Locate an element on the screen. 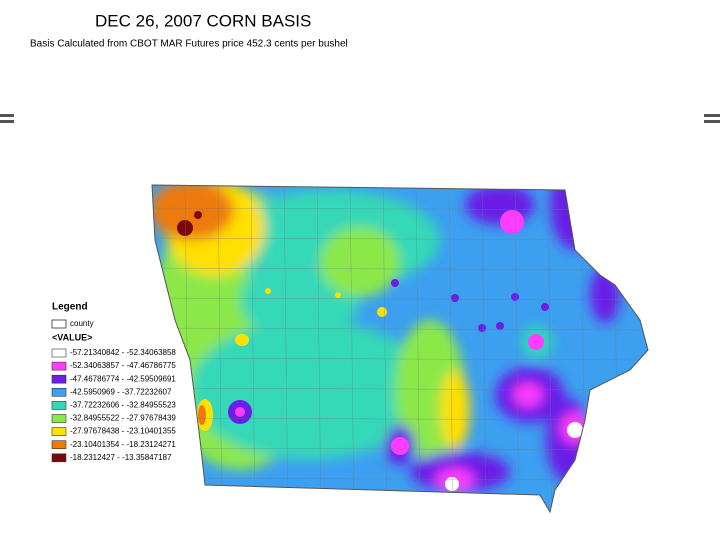  legend-label: -18.2312427 - -13.35847187 is located at coordinates (121, 457).